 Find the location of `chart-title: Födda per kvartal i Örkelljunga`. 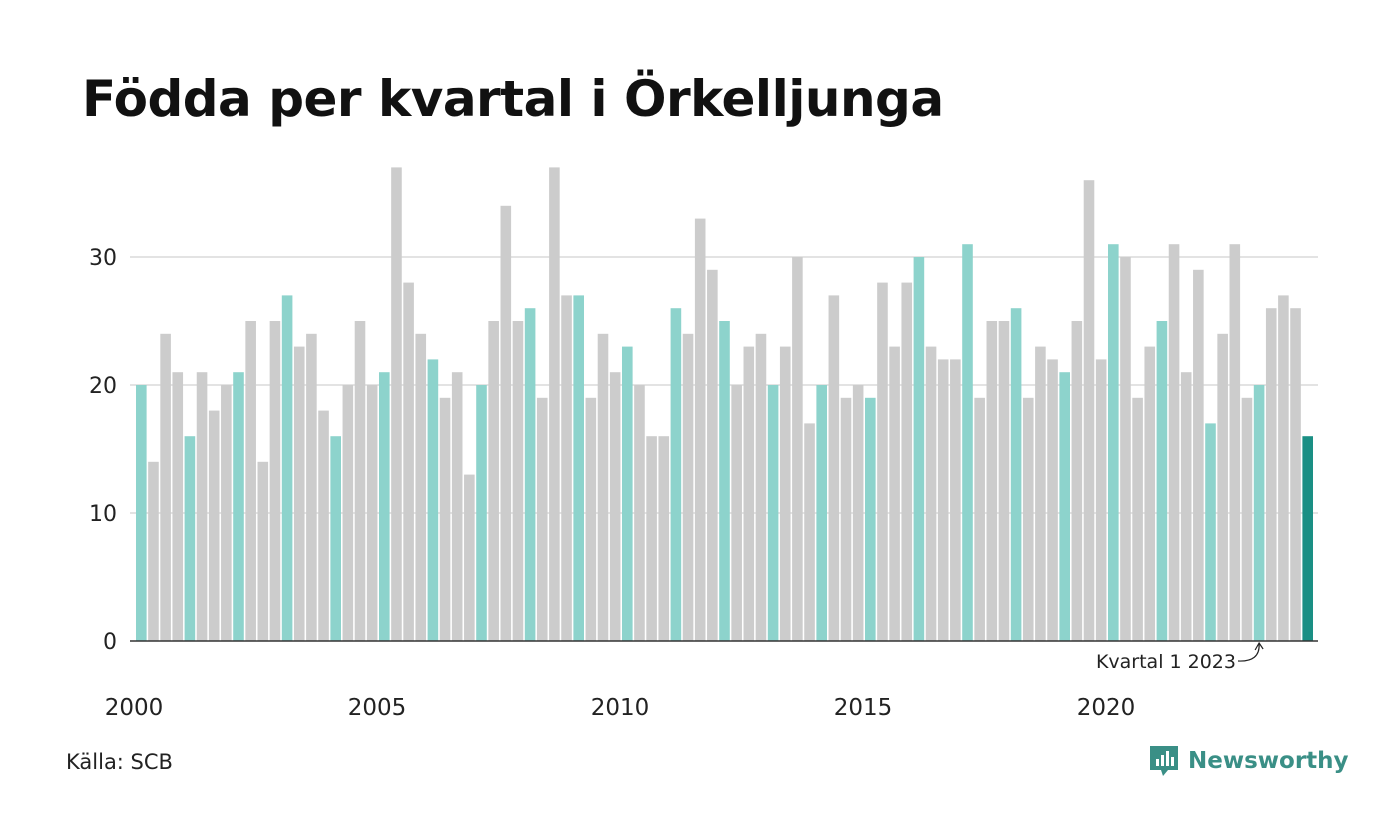

chart-title: Födda per kvartal i Örkelljunga is located at coordinates (513, 99).